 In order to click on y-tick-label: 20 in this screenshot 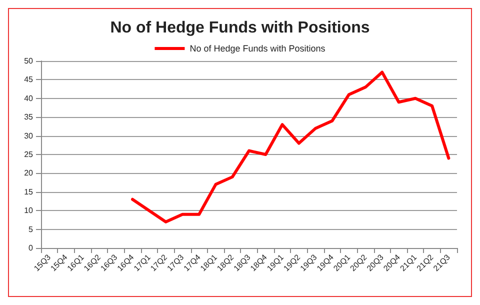, I will do `click(29, 173)`.